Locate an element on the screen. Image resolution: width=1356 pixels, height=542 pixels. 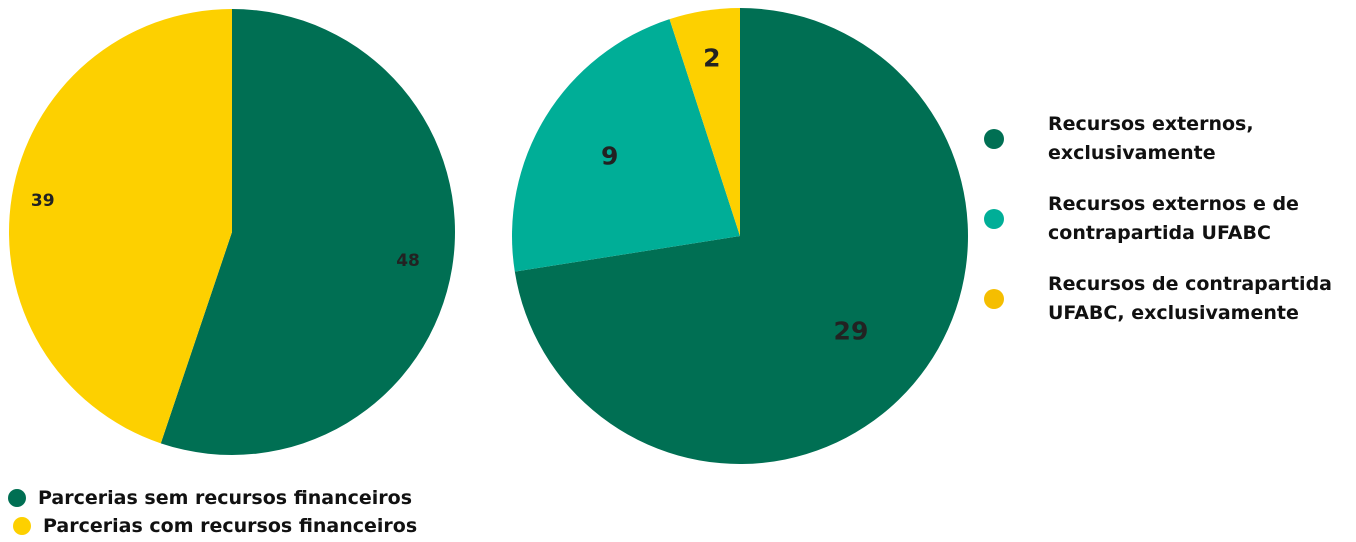
slice-label: 2 is located at coordinates (711, 58).